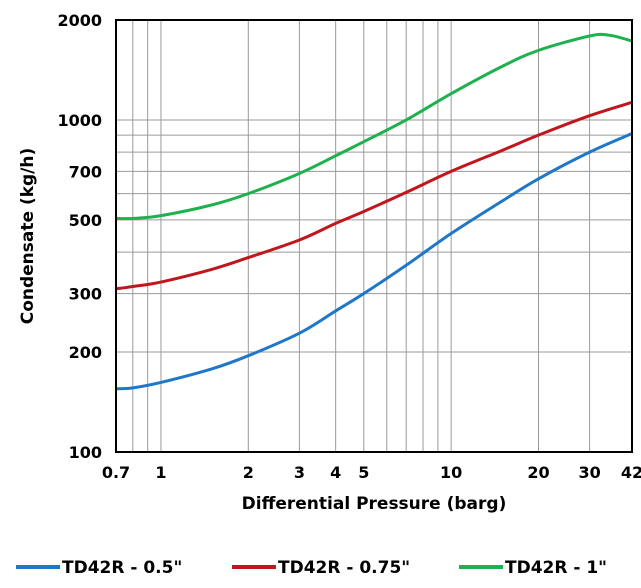 This screenshot has width=641, height=588. Describe the element at coordinates (85, 294) in the screenshot. I see `y-tick-label: 300` at that location.